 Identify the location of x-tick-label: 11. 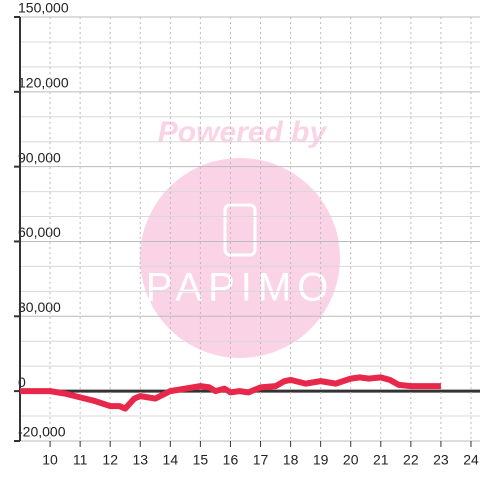
(80, 460).